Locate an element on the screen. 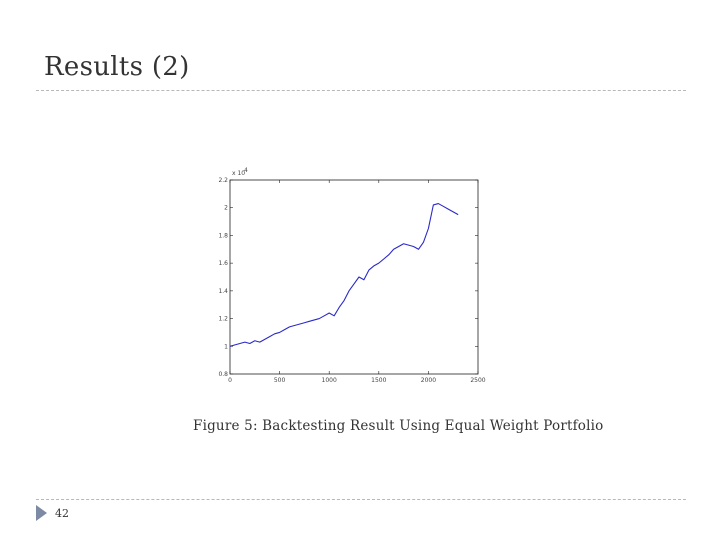 The width and height of the screenshot is (720, 540). x-tick-label: 1500 is located at coordinates (378, 380).